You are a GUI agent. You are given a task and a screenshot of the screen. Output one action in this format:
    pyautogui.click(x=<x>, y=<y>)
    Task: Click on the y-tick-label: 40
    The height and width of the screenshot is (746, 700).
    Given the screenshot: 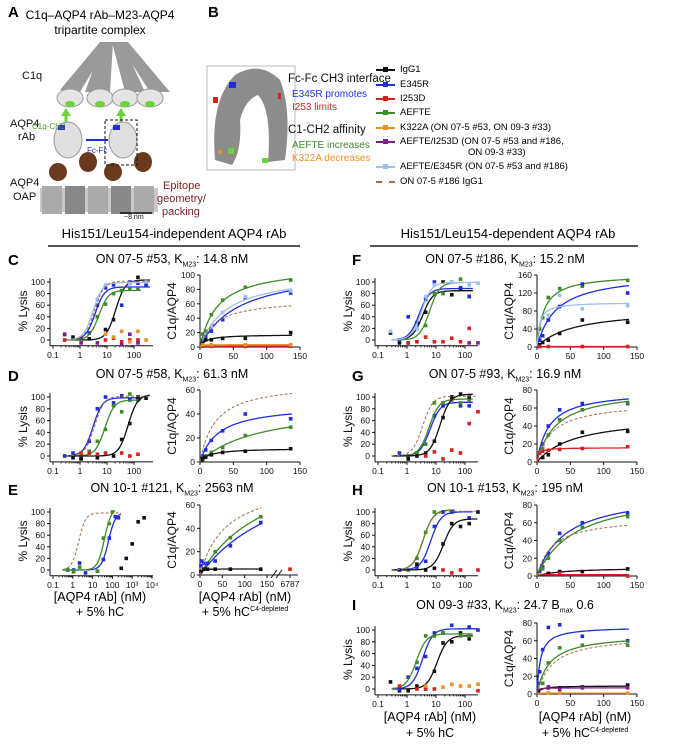 What is the action you would take?
    pyautogui.click(x=366, y=432)
    